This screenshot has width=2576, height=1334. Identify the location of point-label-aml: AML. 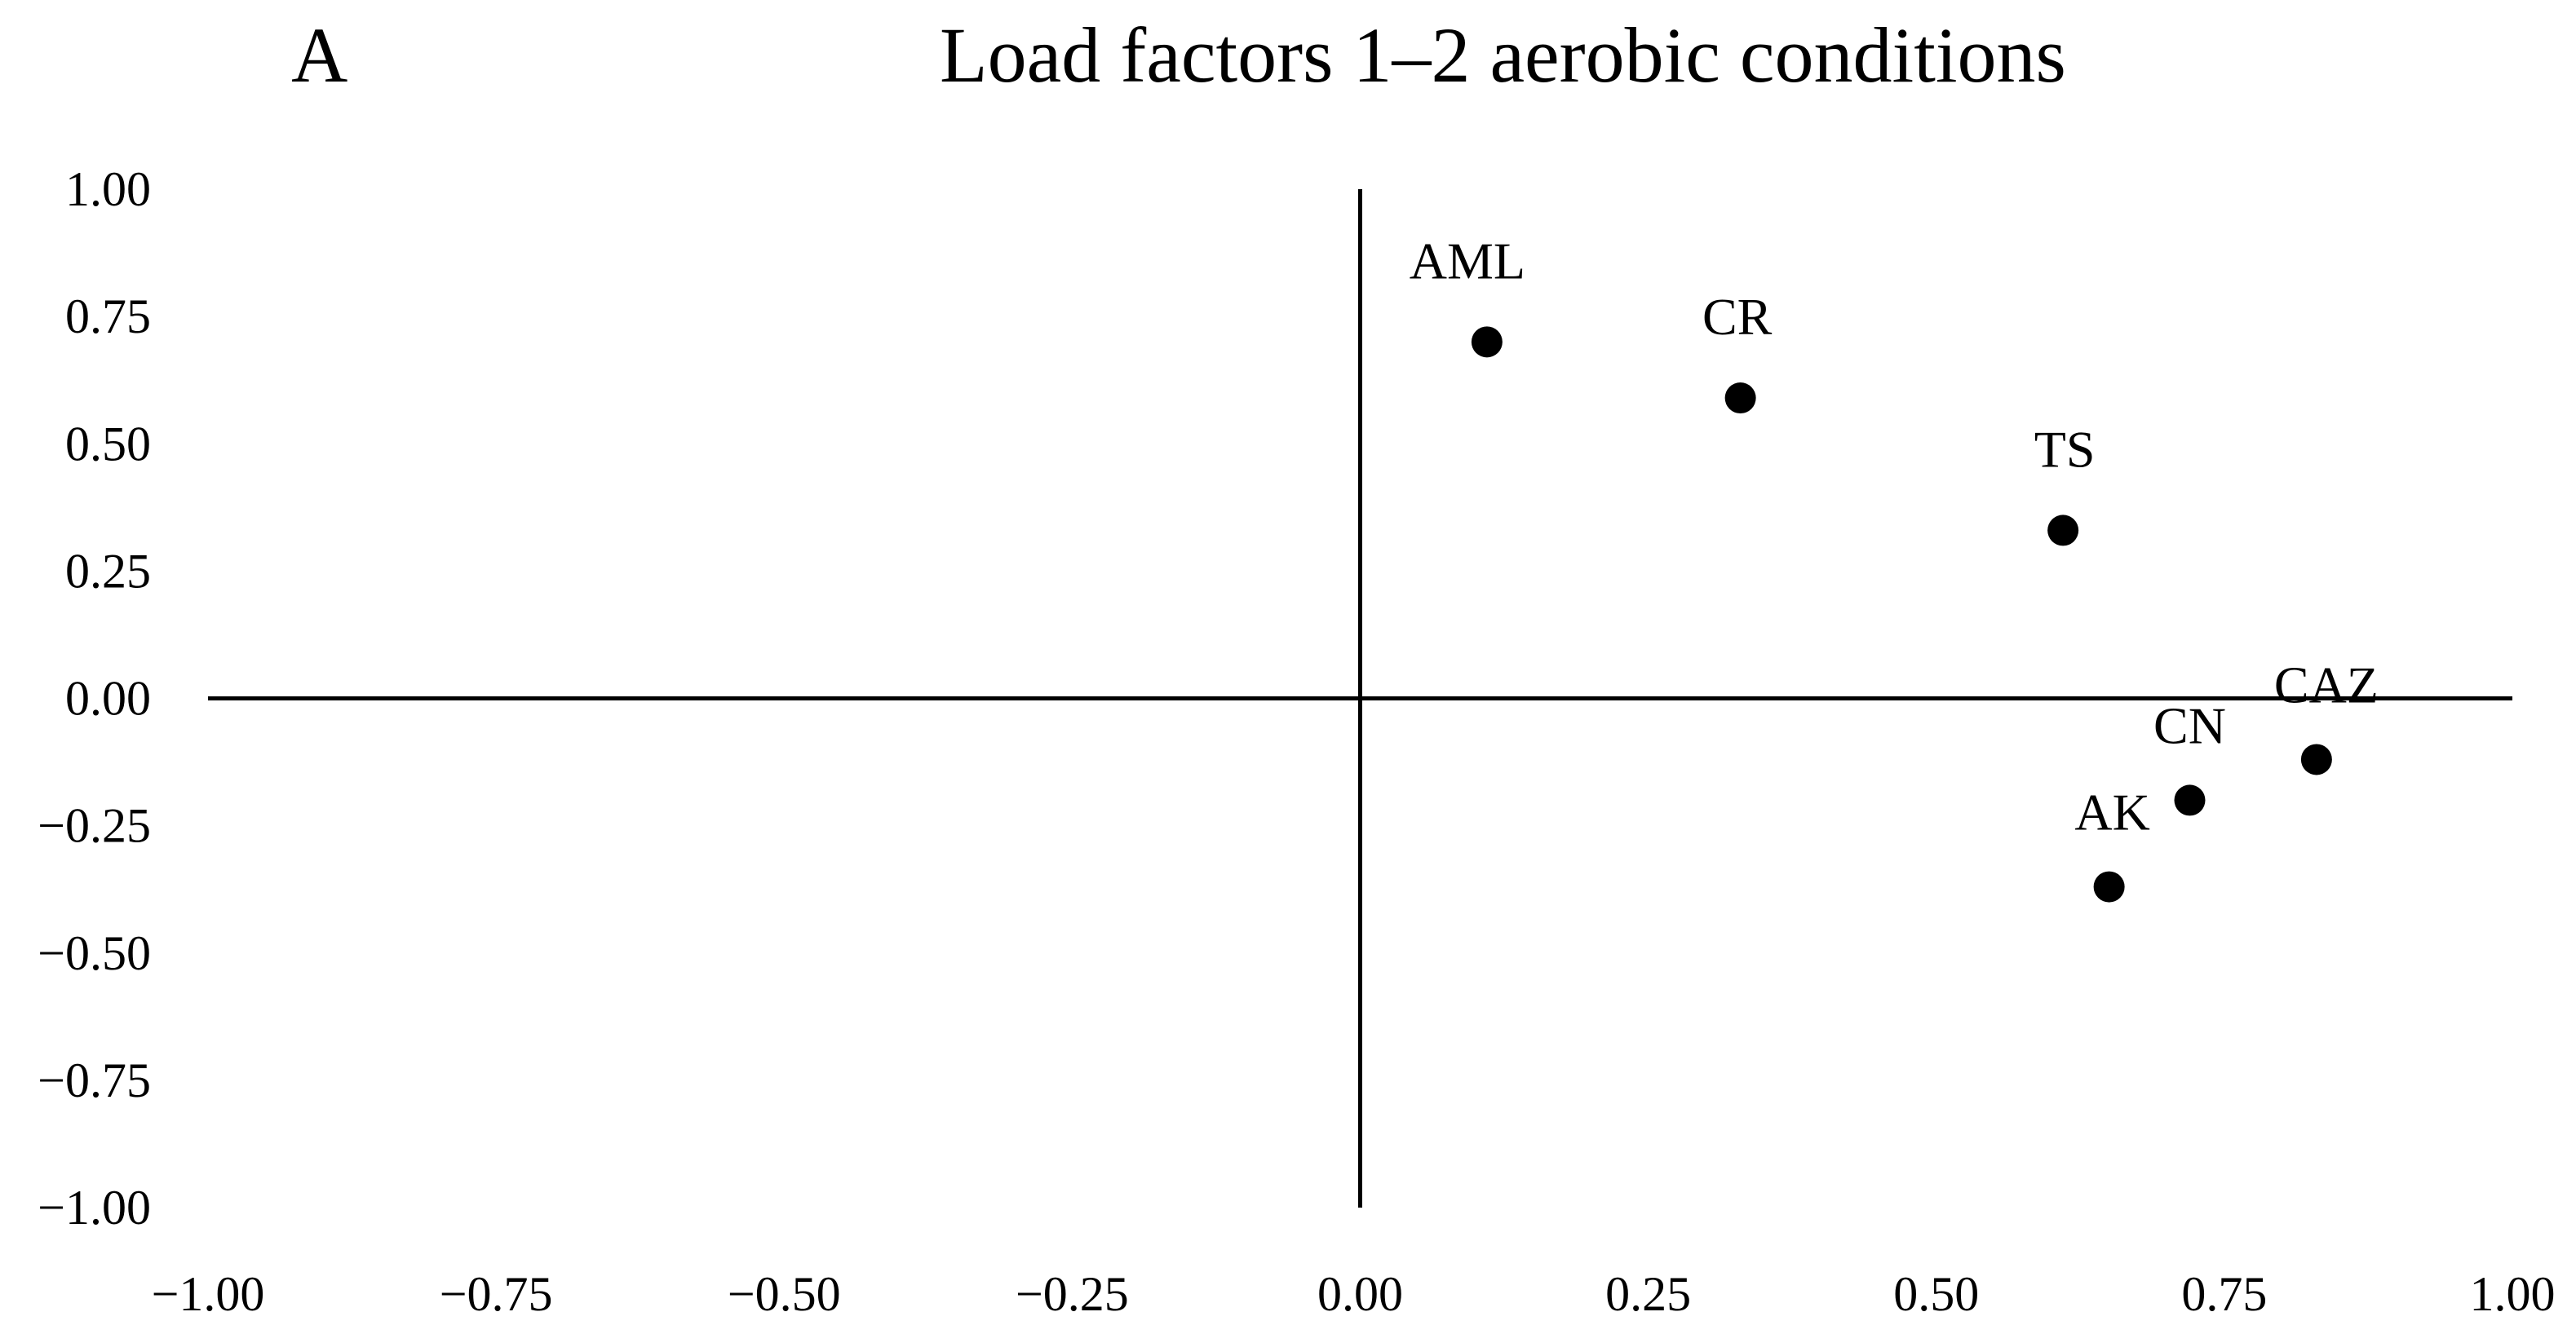
(1467, 260).